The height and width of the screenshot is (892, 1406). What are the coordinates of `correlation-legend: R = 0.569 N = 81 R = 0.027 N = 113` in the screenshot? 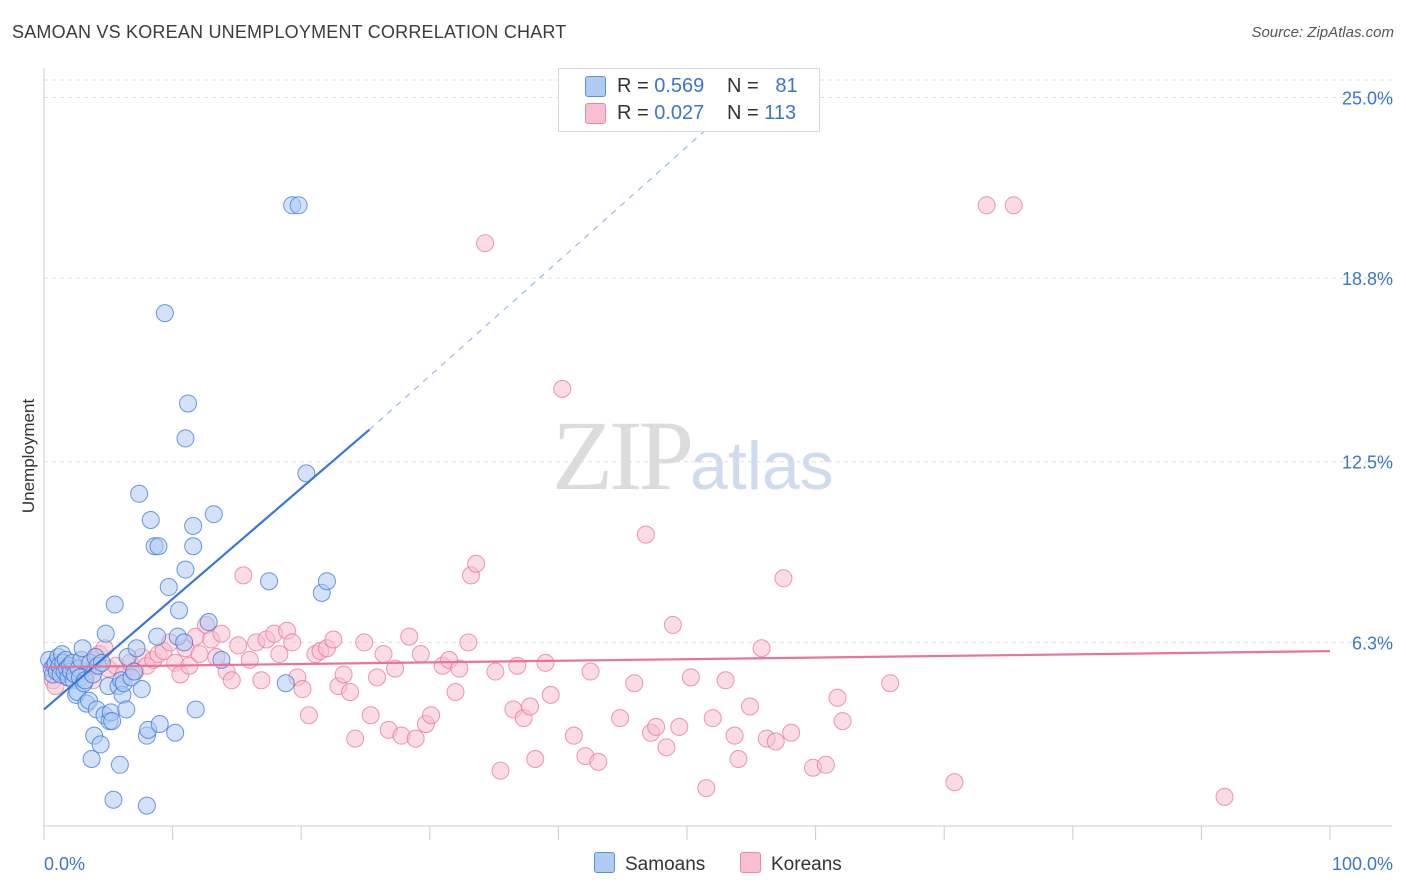 It's located at (689, 100).